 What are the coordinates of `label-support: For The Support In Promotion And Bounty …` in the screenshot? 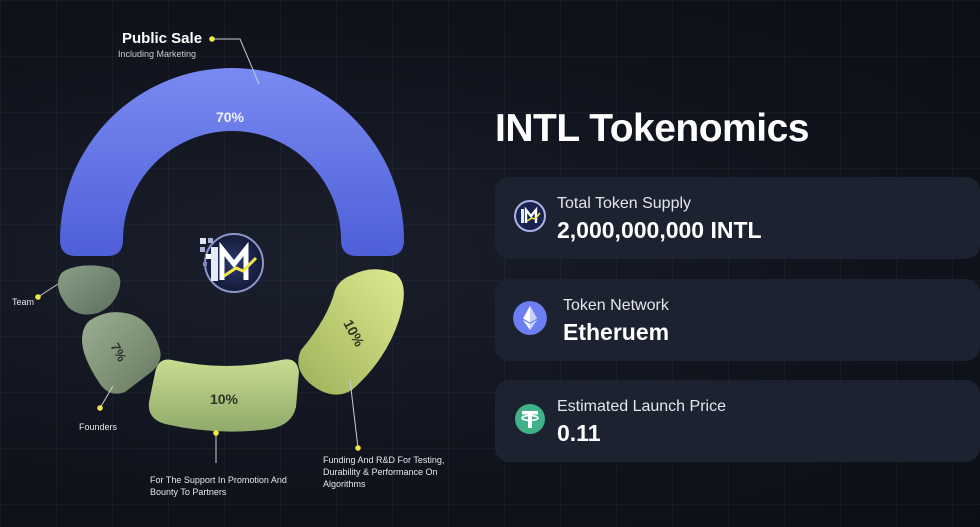 It's located at (218, 486).